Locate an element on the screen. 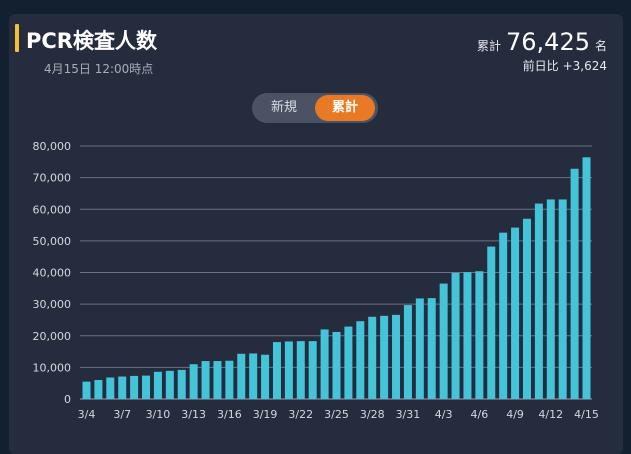 Image resolution: width=631 pixels, height=454 pixels. x-tick-label: 4/9 is located at coordinates (515, 414).